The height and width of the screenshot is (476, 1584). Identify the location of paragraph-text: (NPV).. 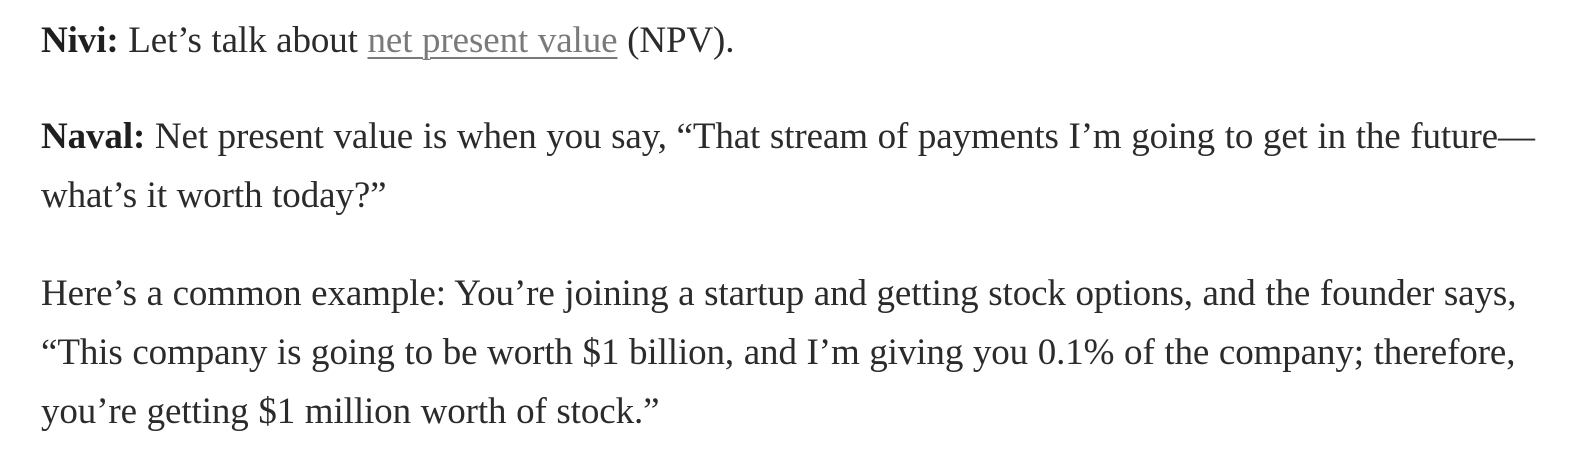
(676, 40).